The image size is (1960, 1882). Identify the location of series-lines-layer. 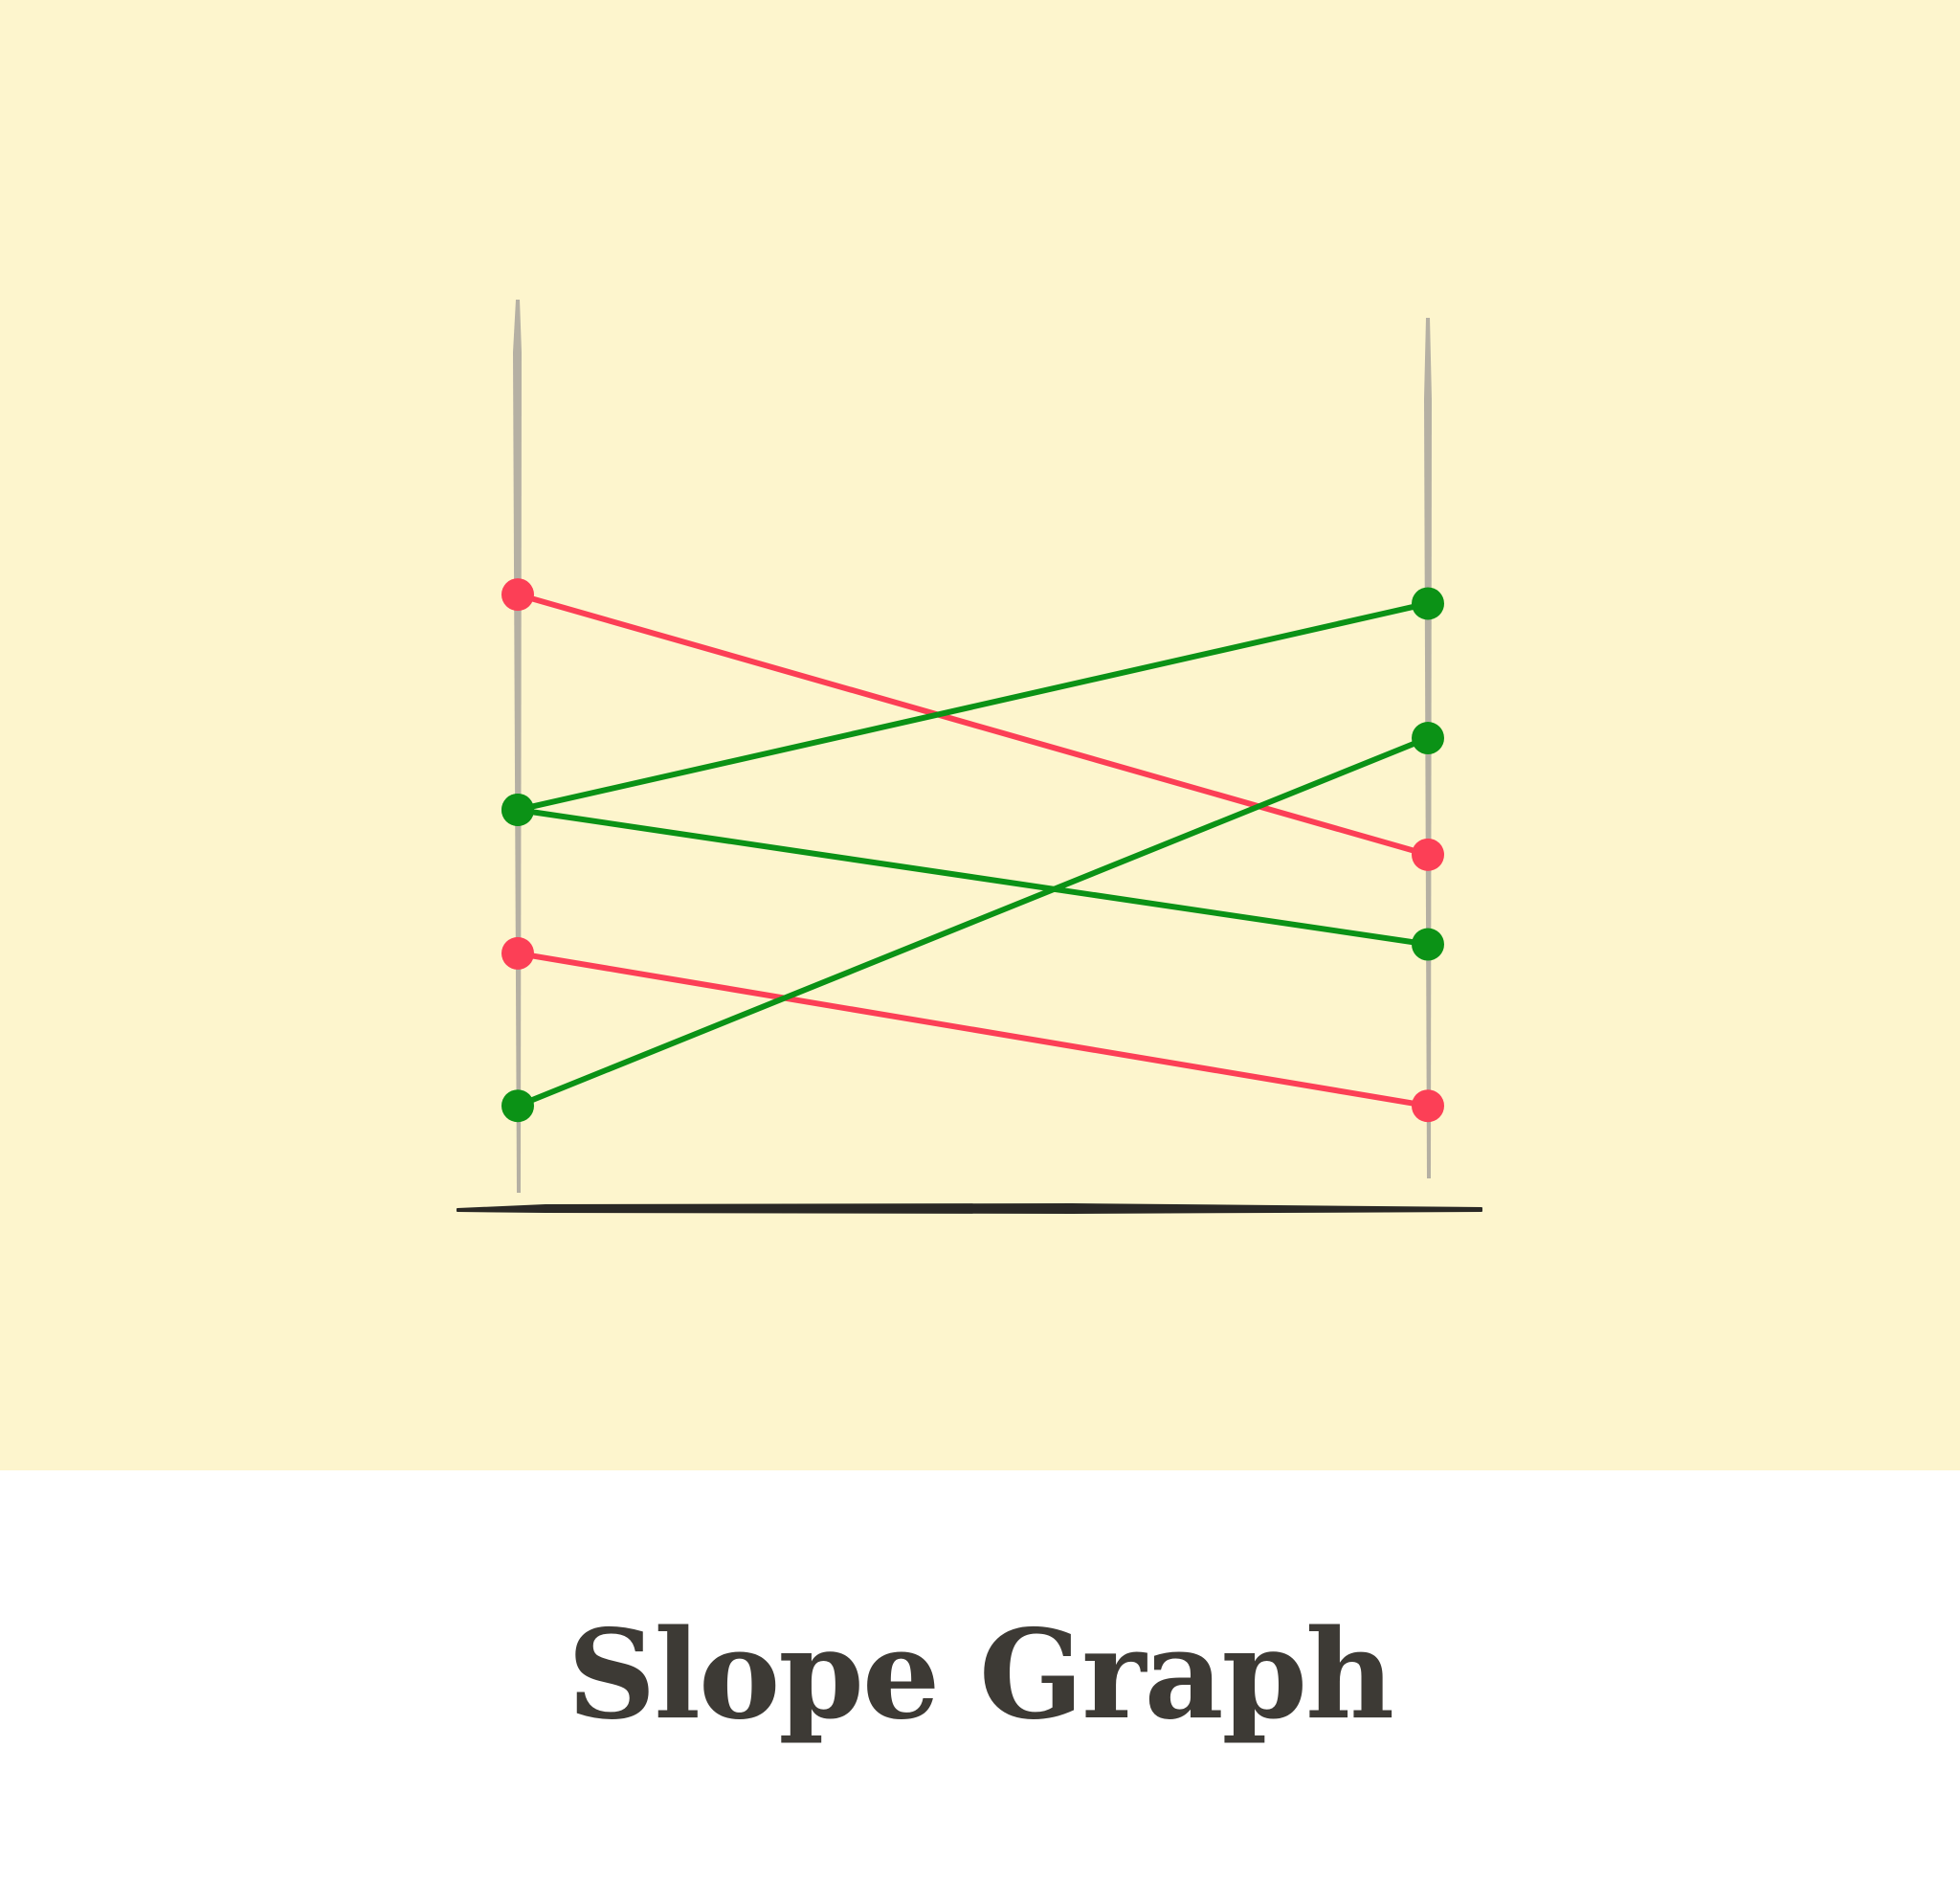
(973, 850).